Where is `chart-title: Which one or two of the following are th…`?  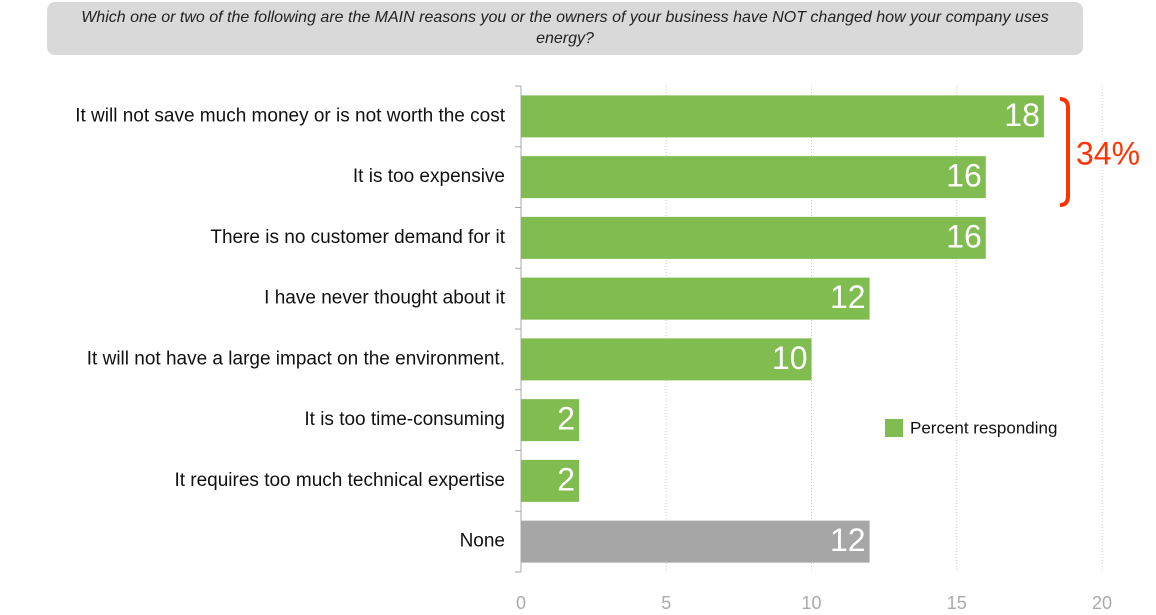
chart-title: Which one or two of the following are th… is located at coordinates (565, 28).